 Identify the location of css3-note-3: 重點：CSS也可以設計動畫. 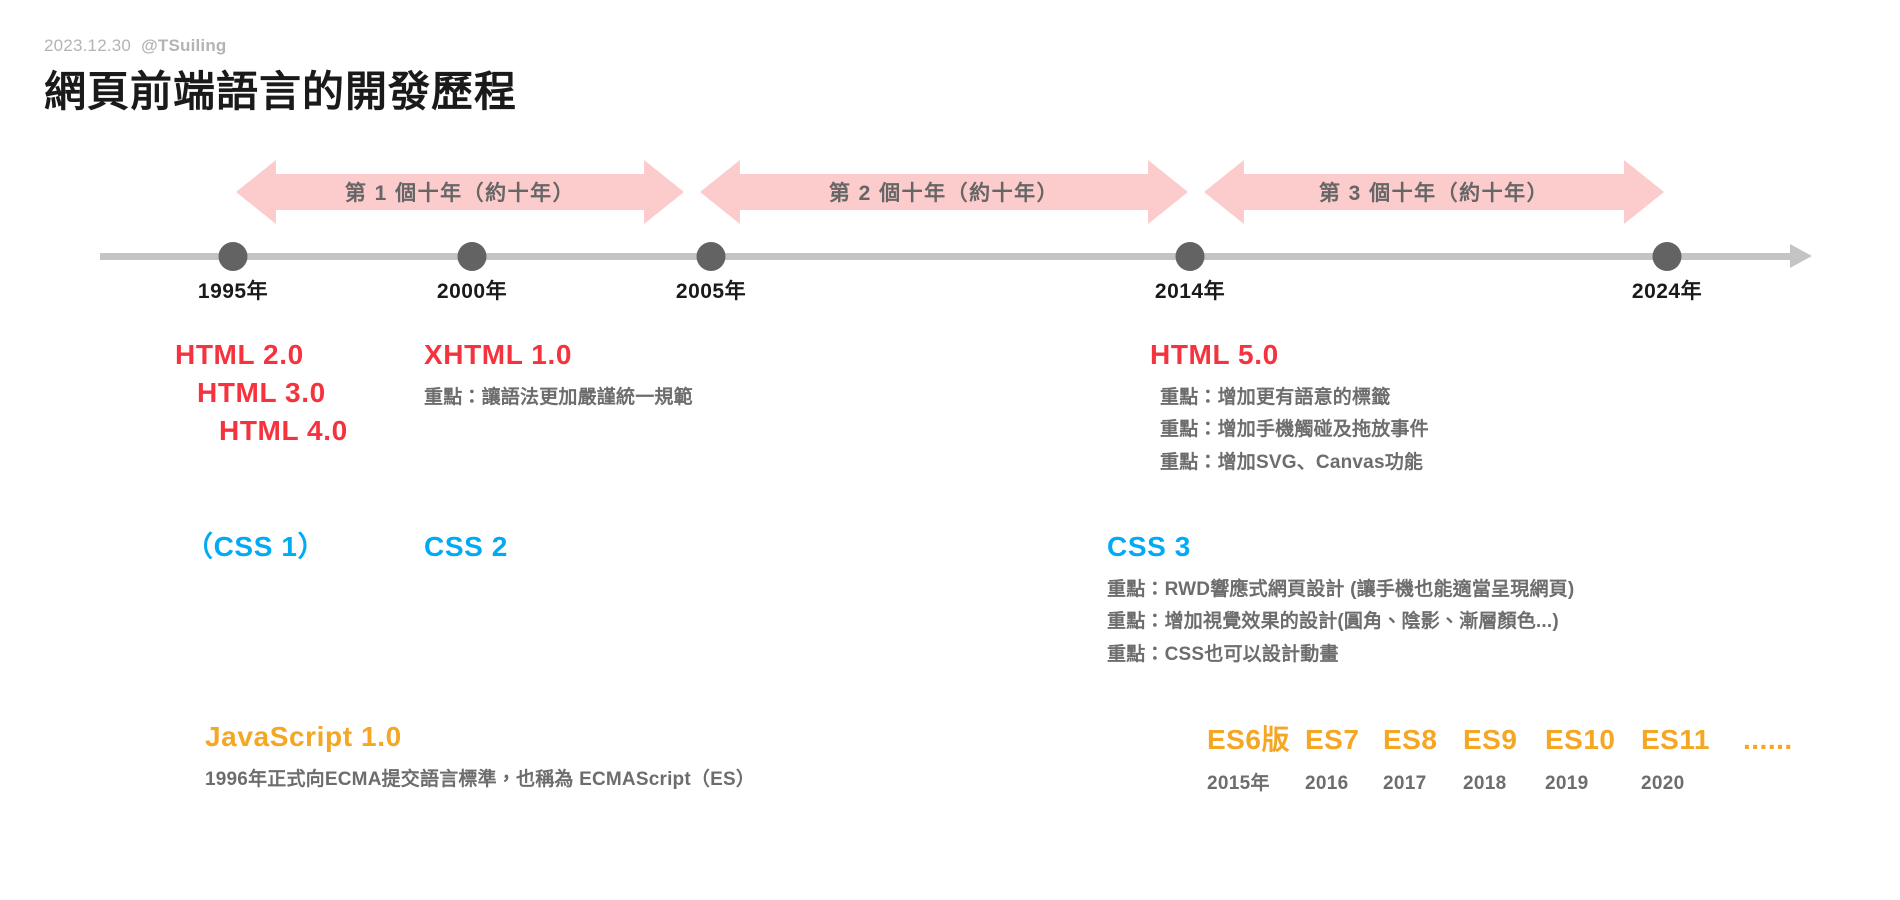
(1223, 655).